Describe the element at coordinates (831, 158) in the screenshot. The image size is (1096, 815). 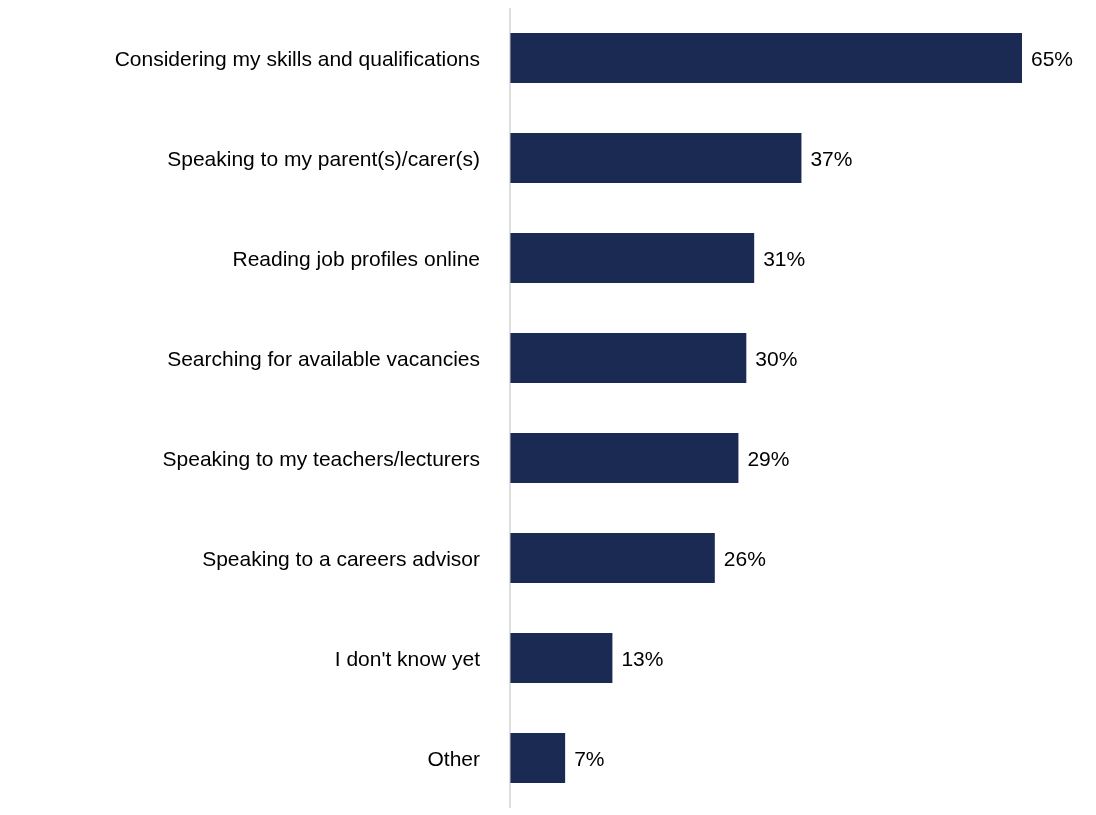
I see `data-label: 37%` at that location.